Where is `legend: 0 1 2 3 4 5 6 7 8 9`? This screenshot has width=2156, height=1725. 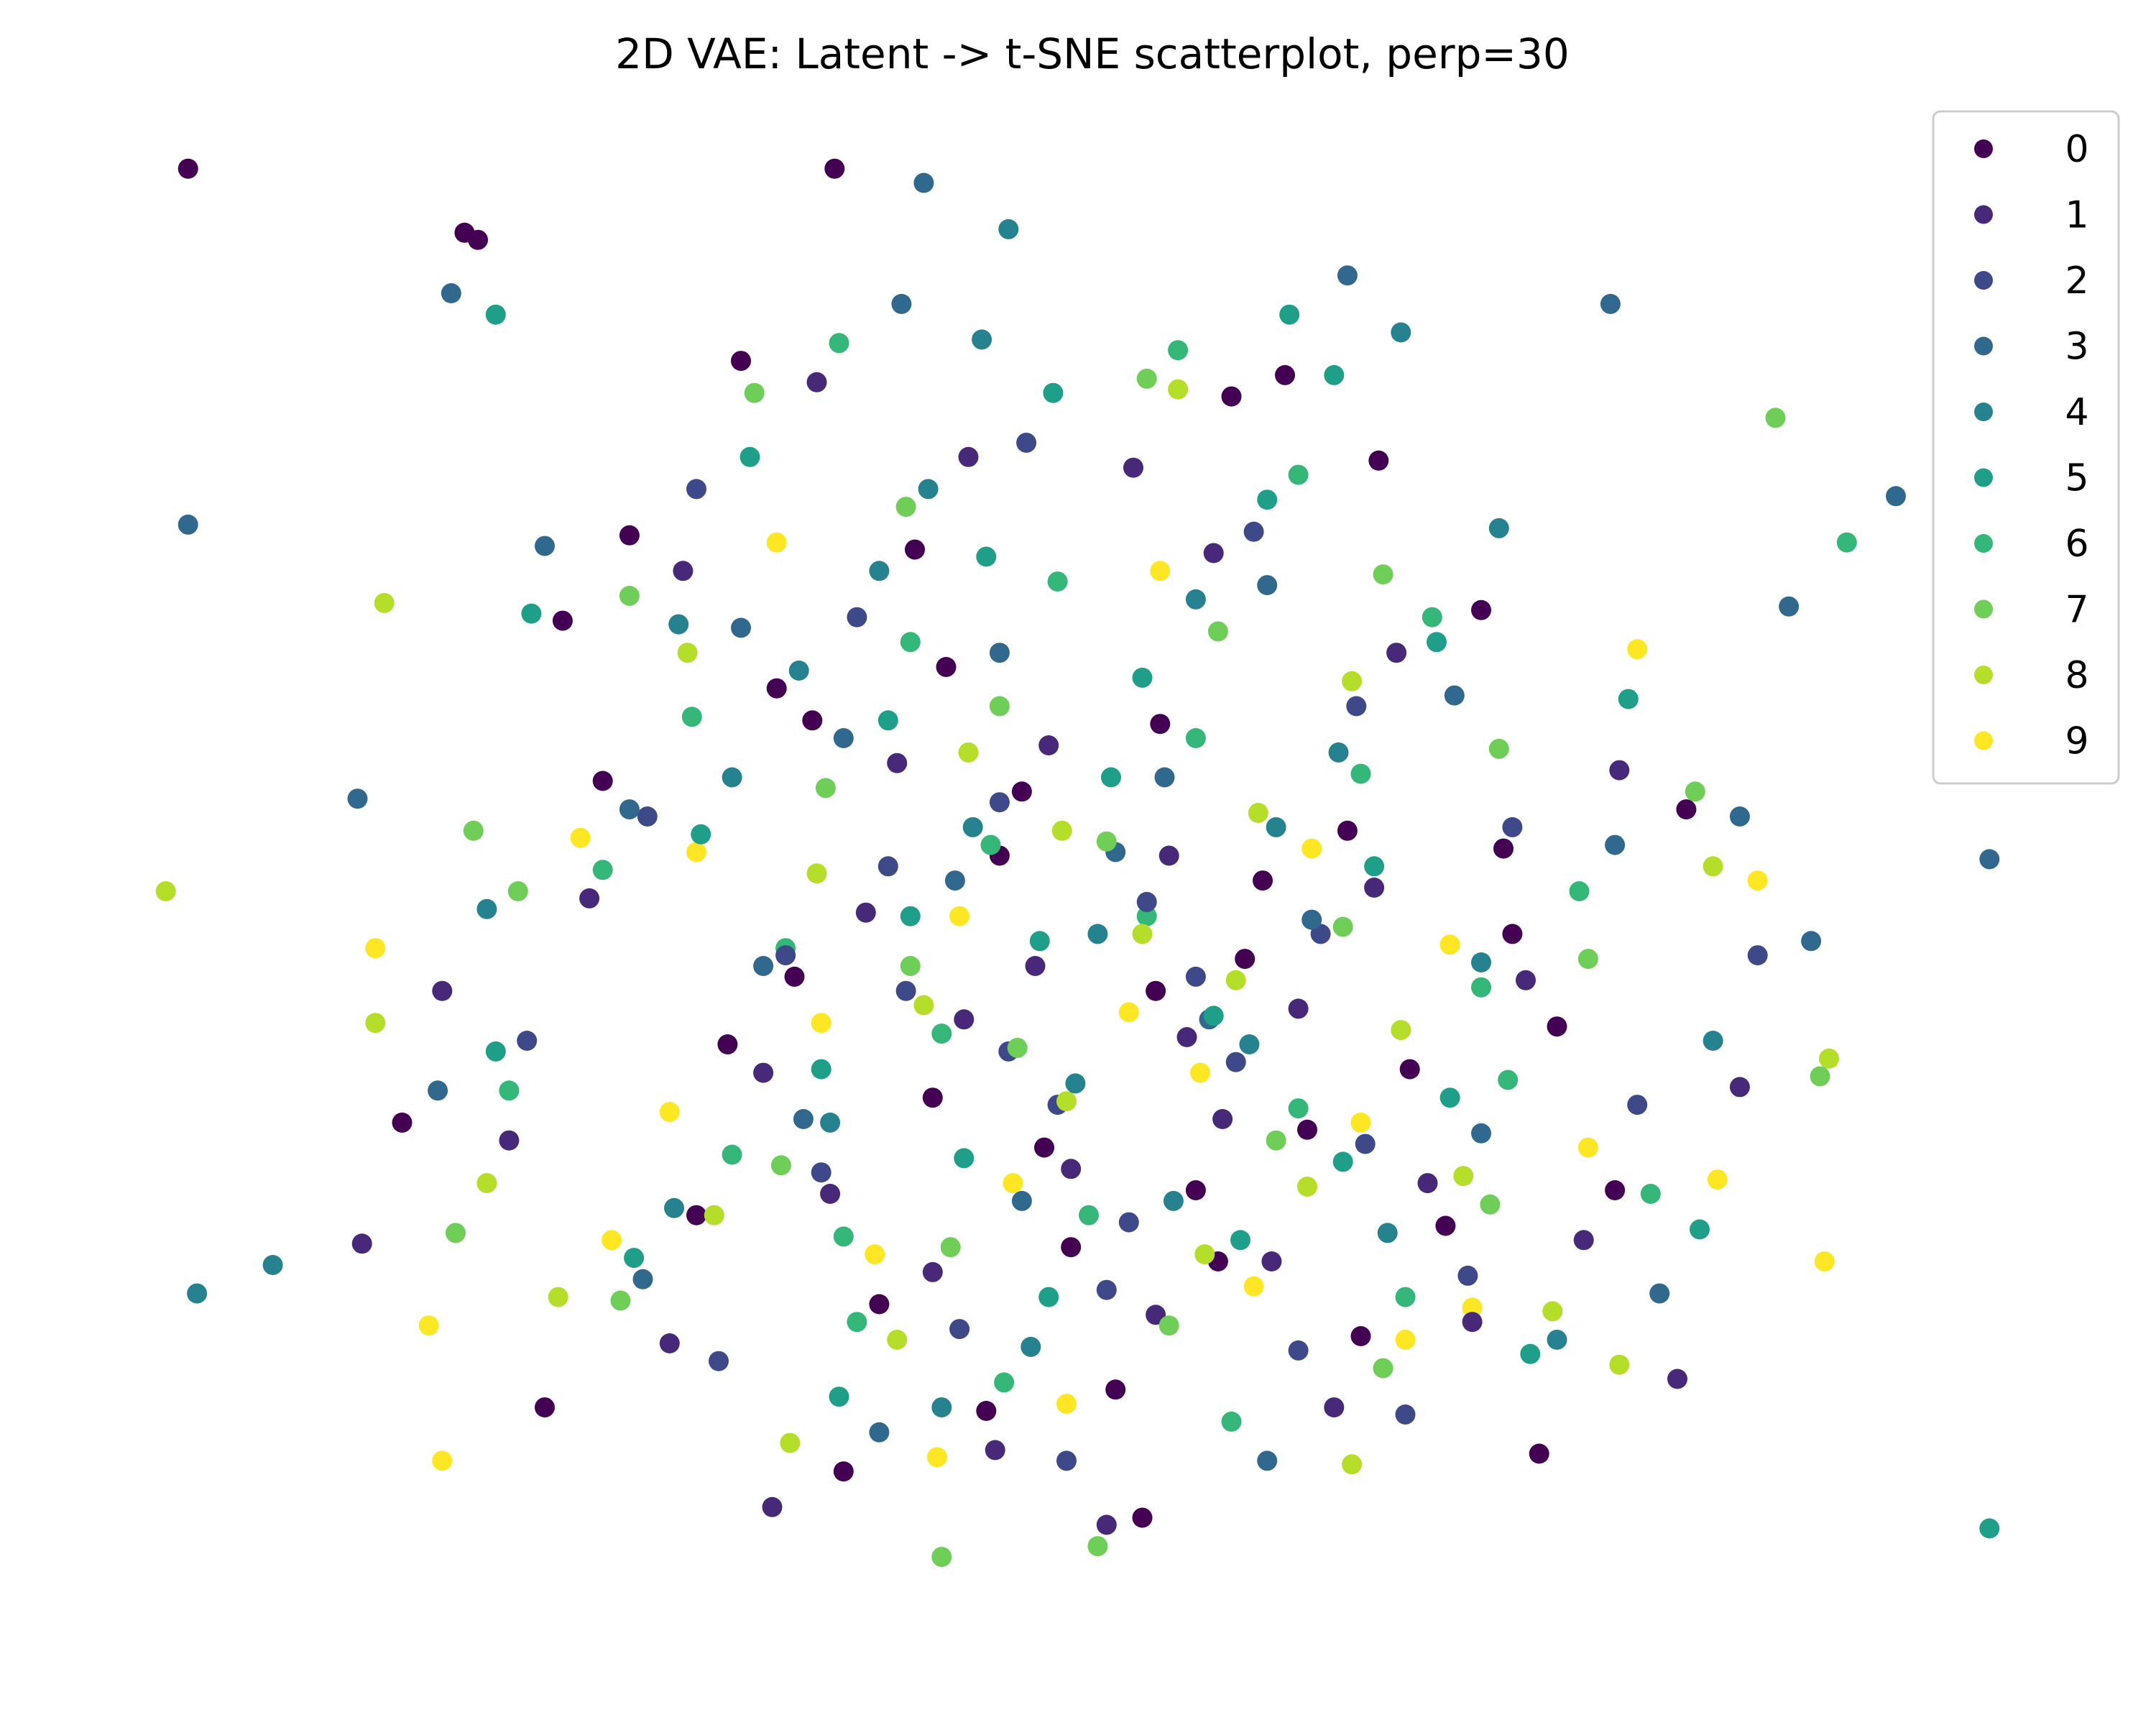
legend: 0 1 2 3 4 5 6 7 8 9 is located at coordinates (2026, 447).